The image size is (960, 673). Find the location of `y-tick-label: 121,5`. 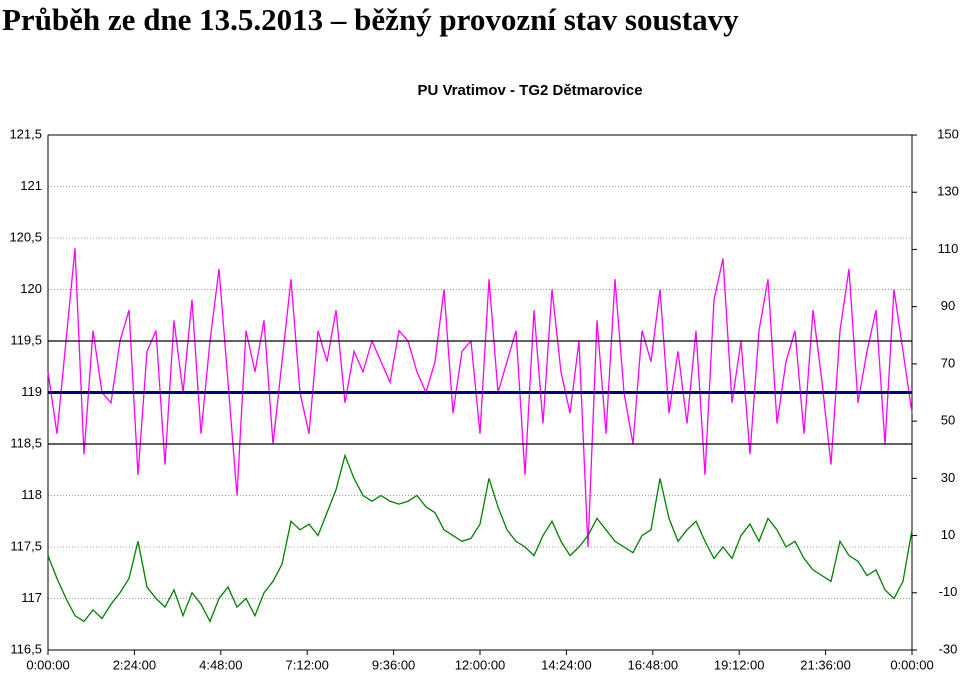

y-tick-label: 121,5 is located at coordinates (25, 133).